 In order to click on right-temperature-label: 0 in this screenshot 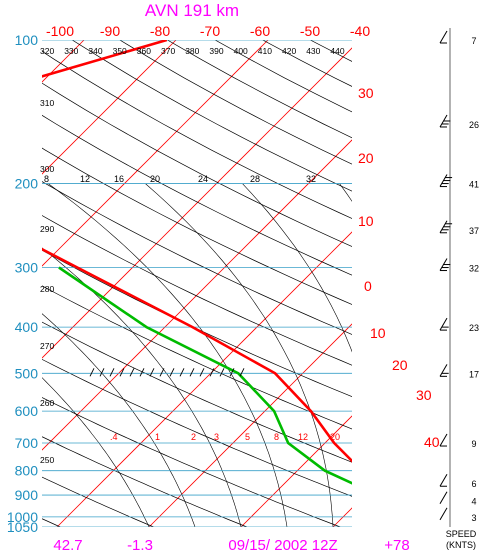, I will do `click(368, 286)`.